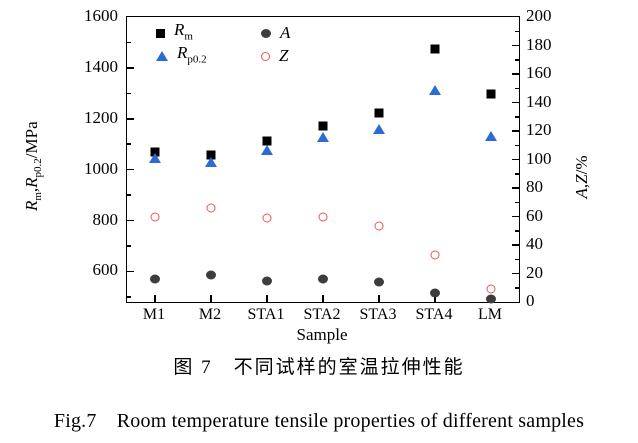 The image size is (638, 443). I want to click on x-axis-category-label: M2, so click(210, 314).